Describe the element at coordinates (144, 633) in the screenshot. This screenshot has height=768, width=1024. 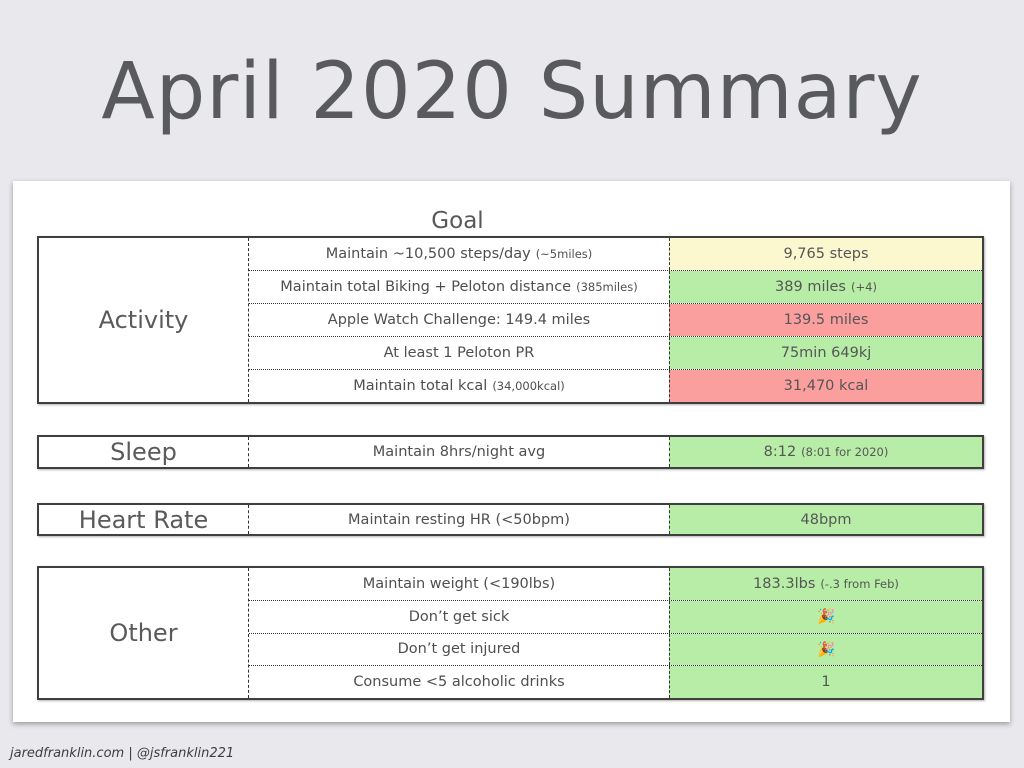
I see `category-label-other: Other` at that location.